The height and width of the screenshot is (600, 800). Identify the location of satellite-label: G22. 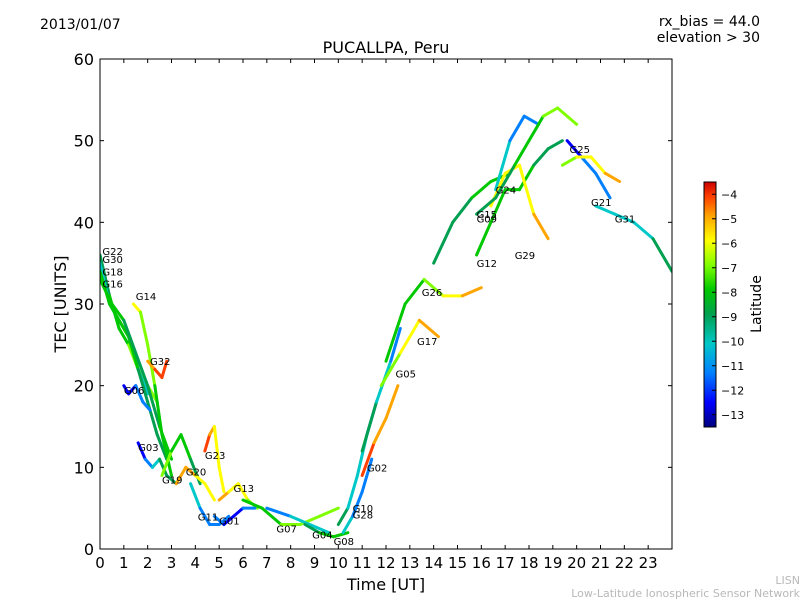
(112, 252).